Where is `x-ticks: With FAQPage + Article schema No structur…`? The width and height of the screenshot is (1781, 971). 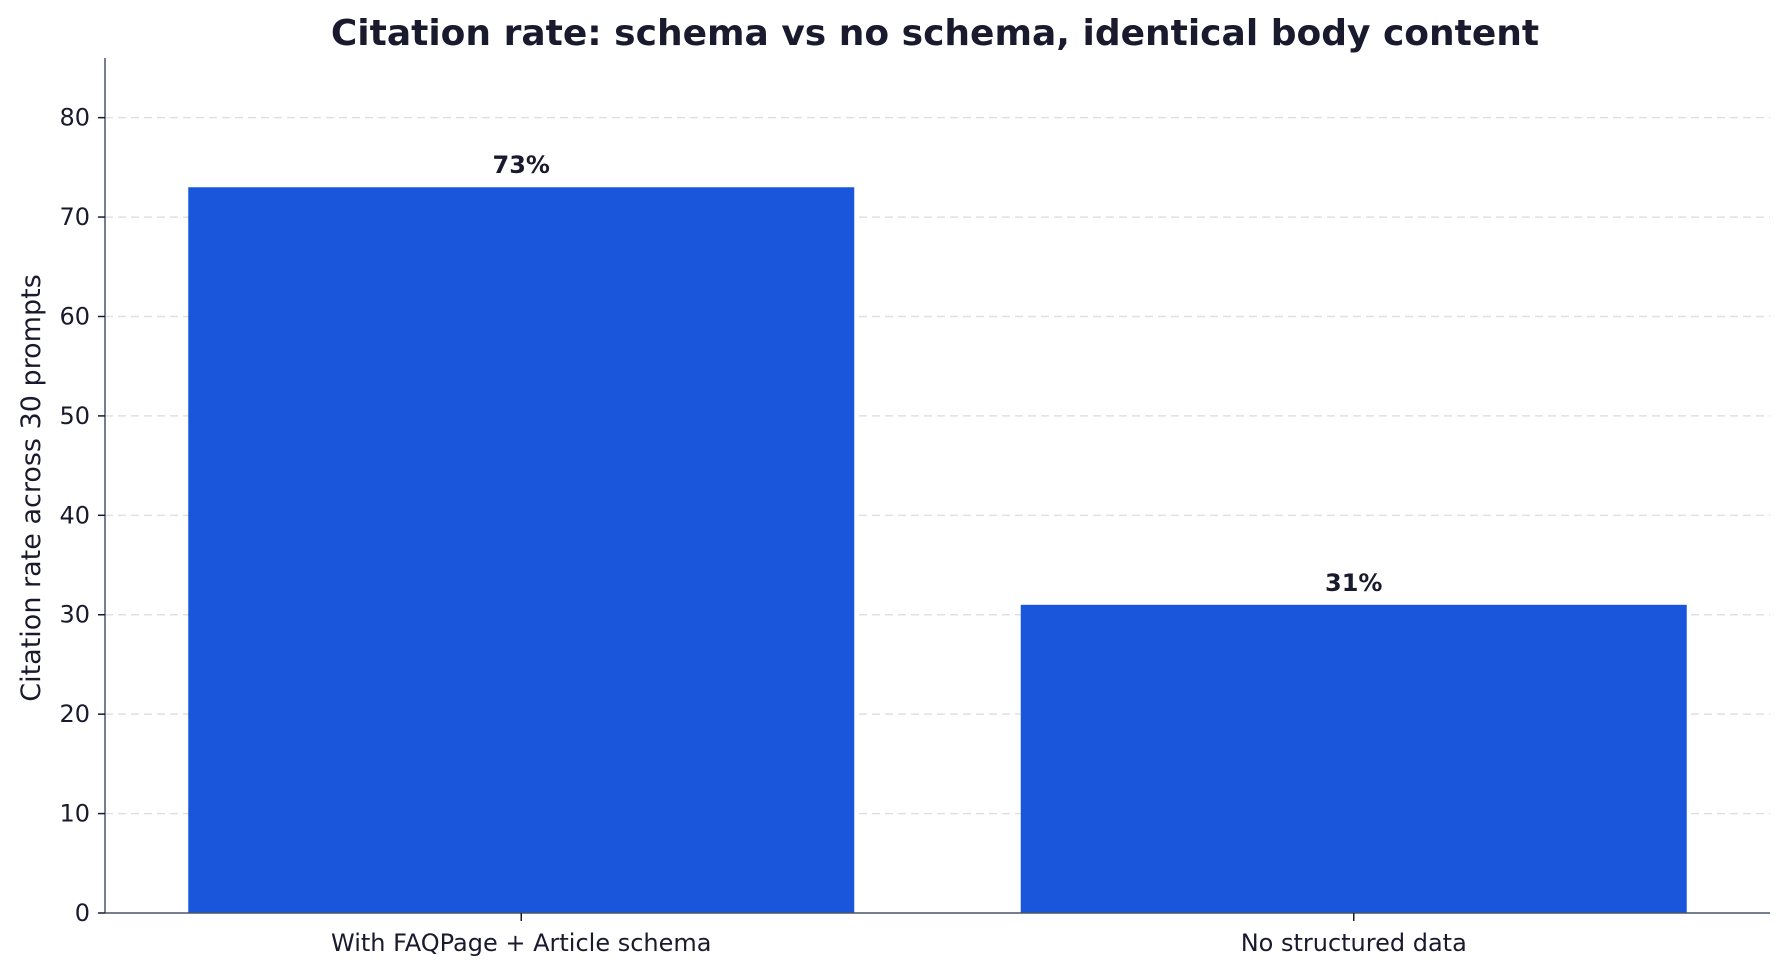
x-ticks: With FAQPage + Article schema No structur… is located at coordinates (899, 935).